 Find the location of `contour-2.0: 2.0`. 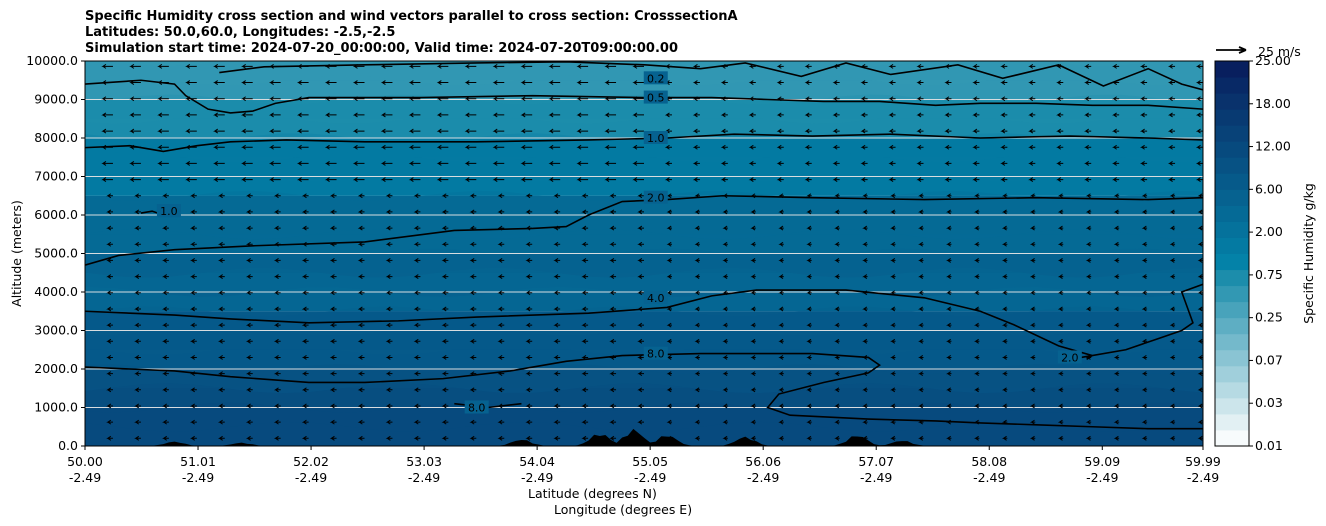

contour-2.0: 2.0 is located at coordinates (1075, 357).